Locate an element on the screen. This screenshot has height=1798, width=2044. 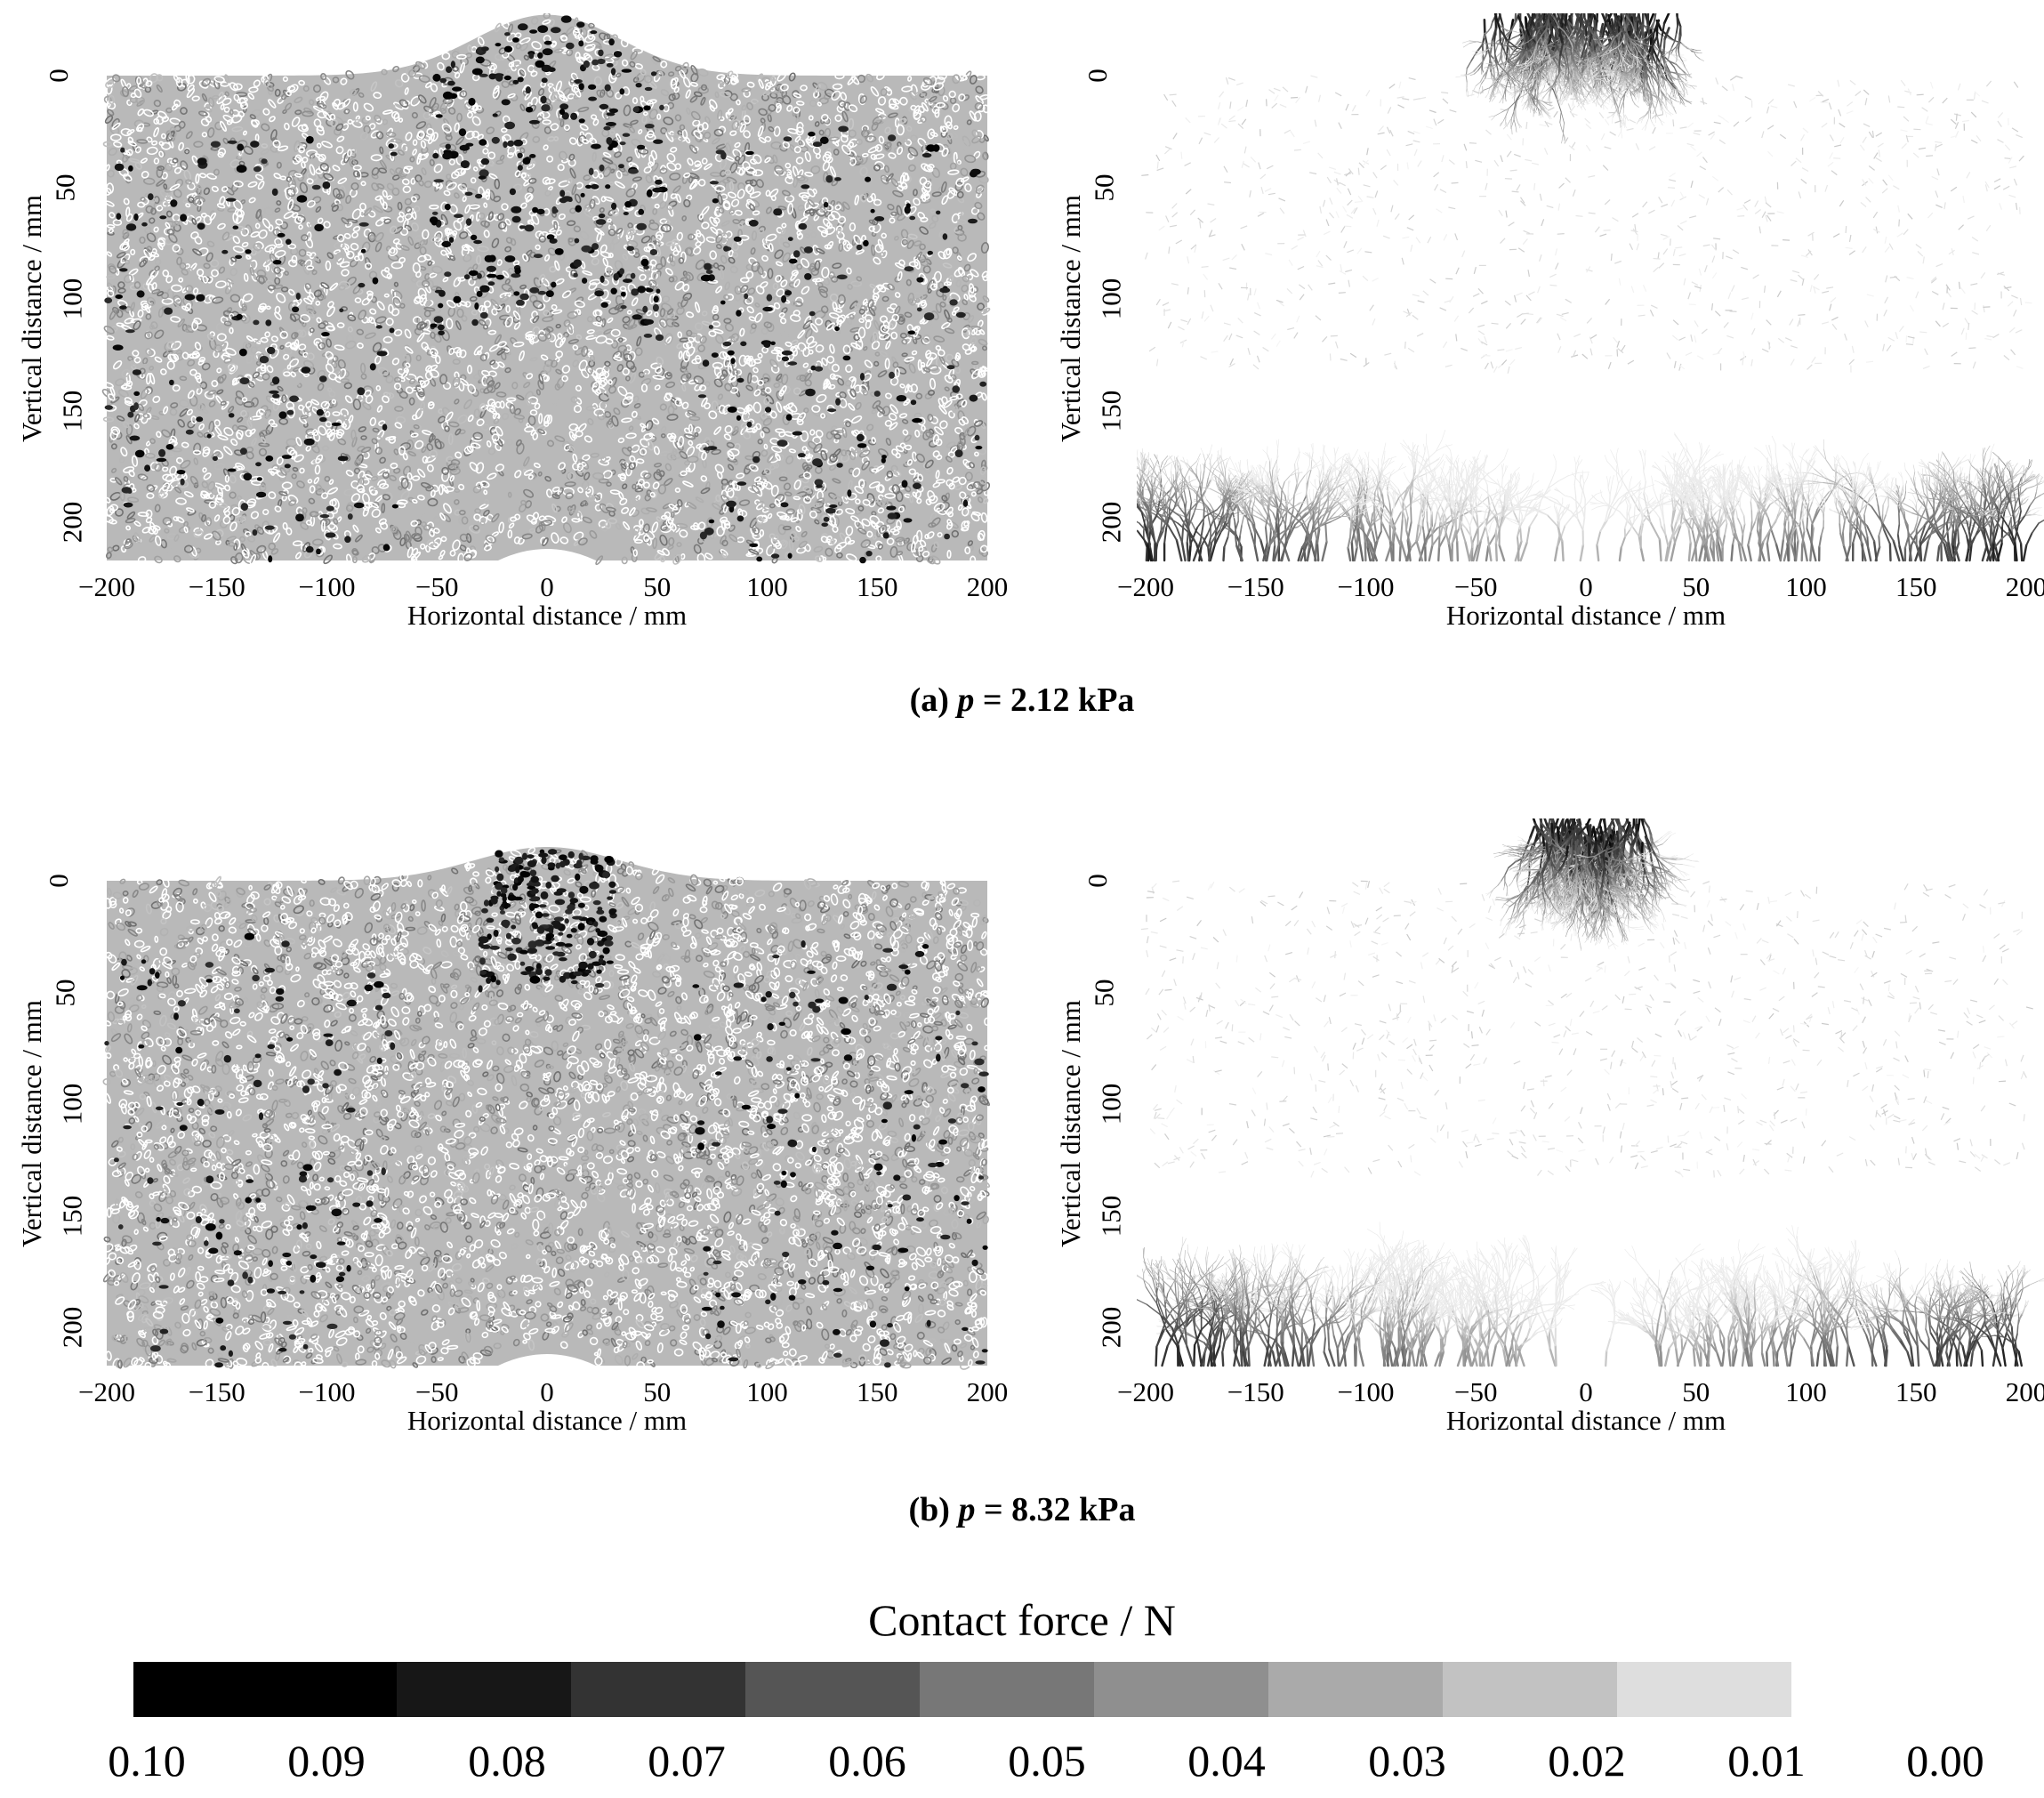
plot-a-particles is located at coordinates (546, 289).